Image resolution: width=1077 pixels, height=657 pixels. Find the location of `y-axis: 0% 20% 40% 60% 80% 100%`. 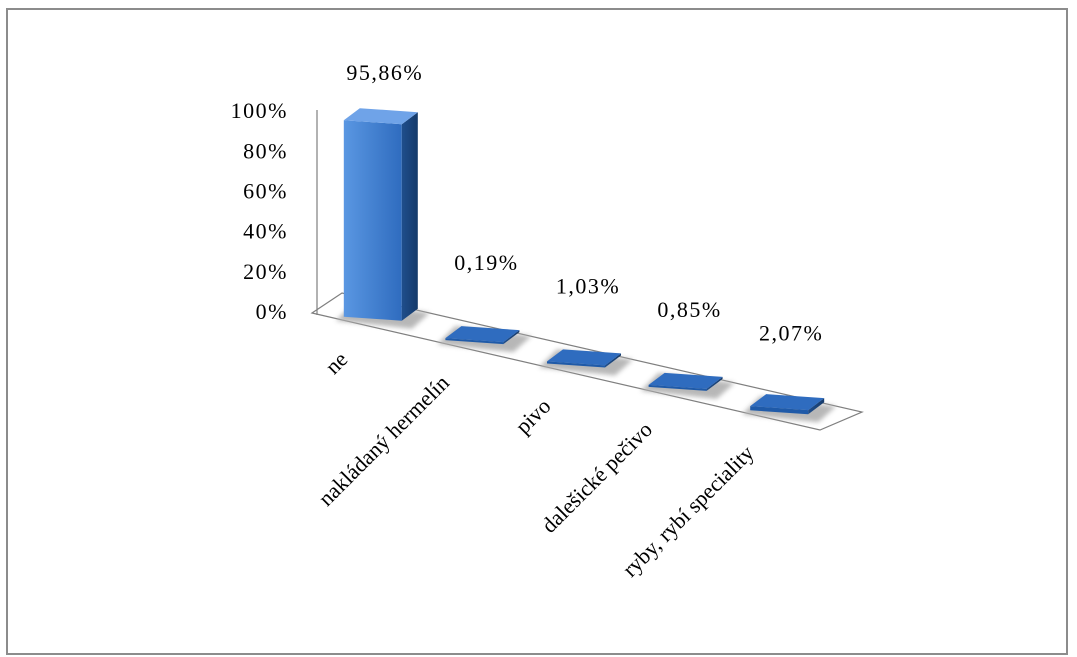

y-axis: 0% 20% 40% 60% 80% 100% is located at coordinates (274, 211).